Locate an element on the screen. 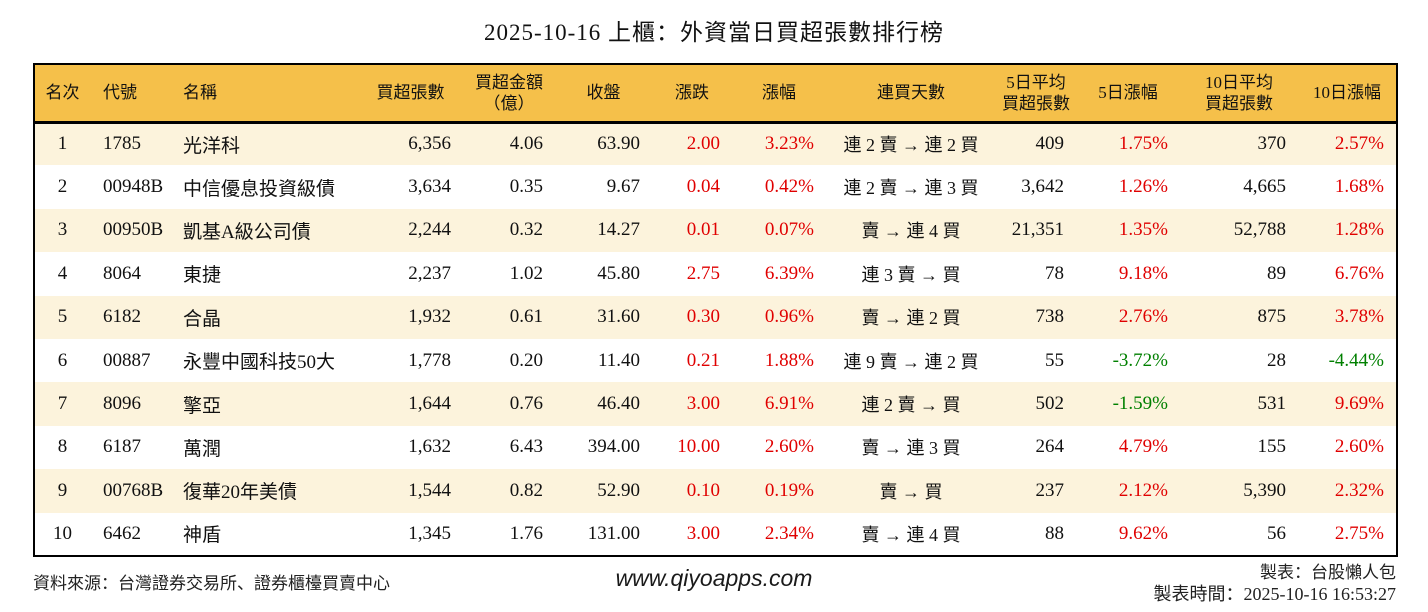 This screenshot has height=612, width=1428. cell-change-pct: 0.42% is located at coordinates (789, 187).